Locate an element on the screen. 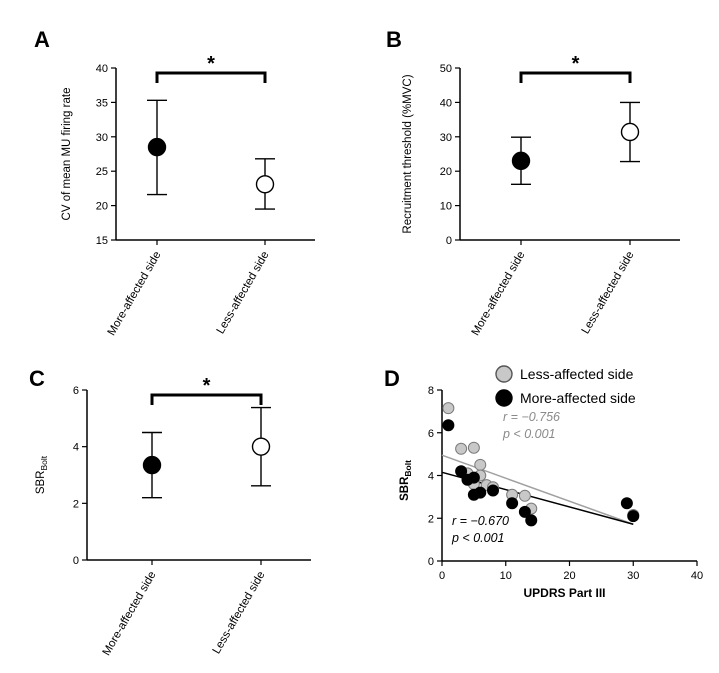 This screenshot has height=673, width=719. y-tick-label: 50 is located at coordinates (446, 69).